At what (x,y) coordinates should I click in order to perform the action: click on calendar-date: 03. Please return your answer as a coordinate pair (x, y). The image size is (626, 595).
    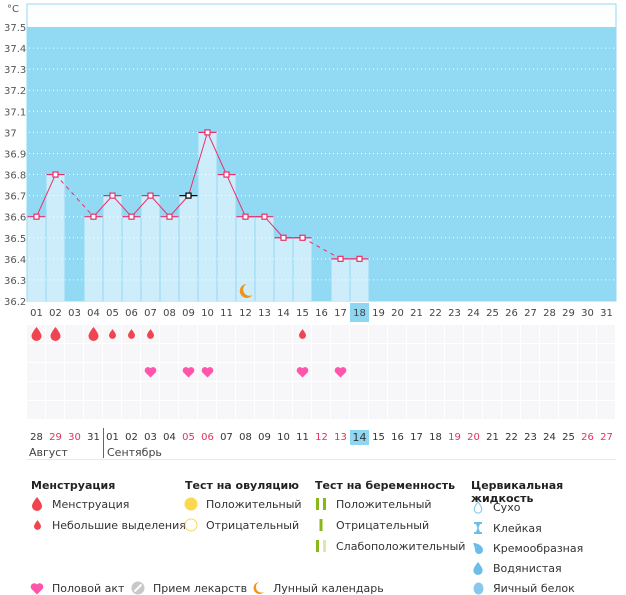
    Looking at the image, I should click on (150, 437).